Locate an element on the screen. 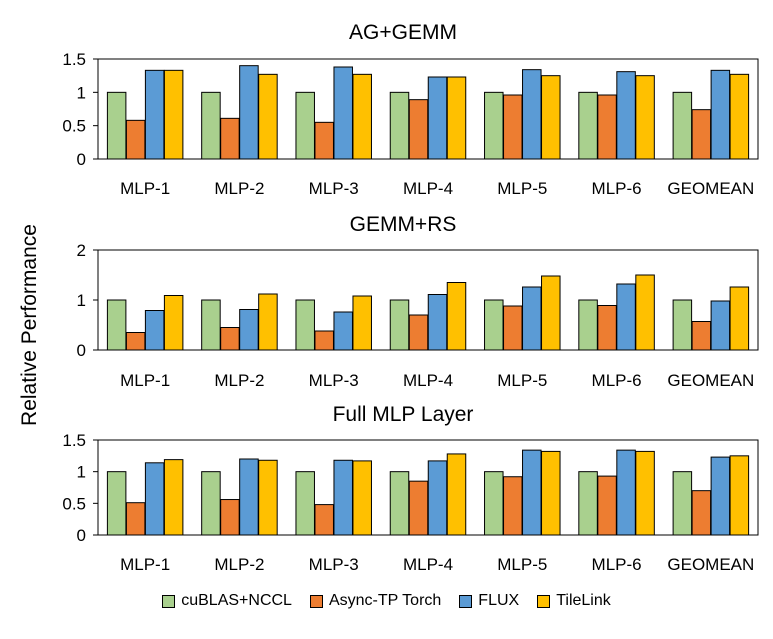  legend-item-tilelink: TileLink is located at coordinates (574, 601).